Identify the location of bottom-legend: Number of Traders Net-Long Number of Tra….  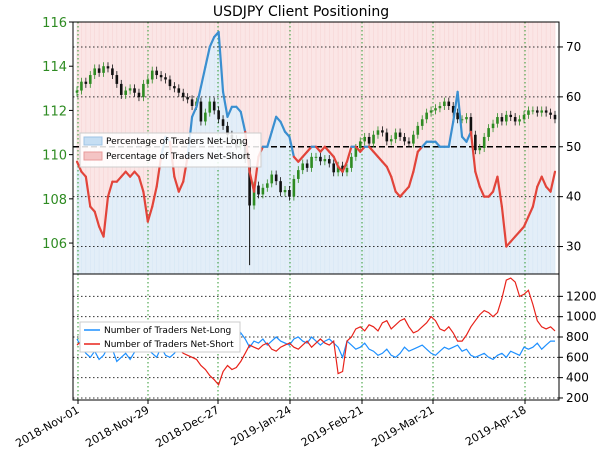
(160, 337).